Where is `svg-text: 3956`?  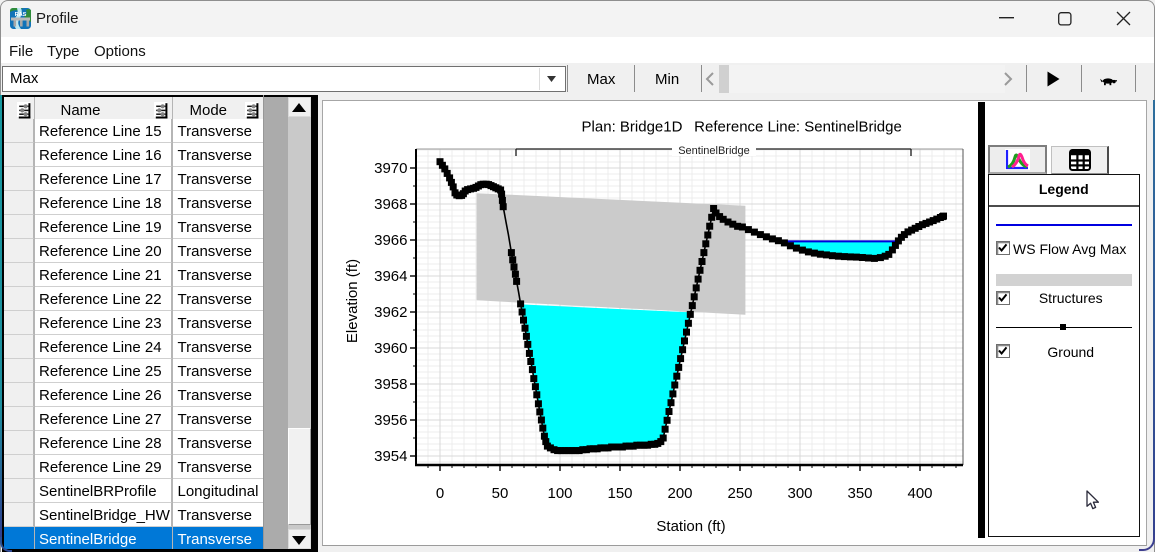 svg-text: 3956 is located at coordinates (390, 420).